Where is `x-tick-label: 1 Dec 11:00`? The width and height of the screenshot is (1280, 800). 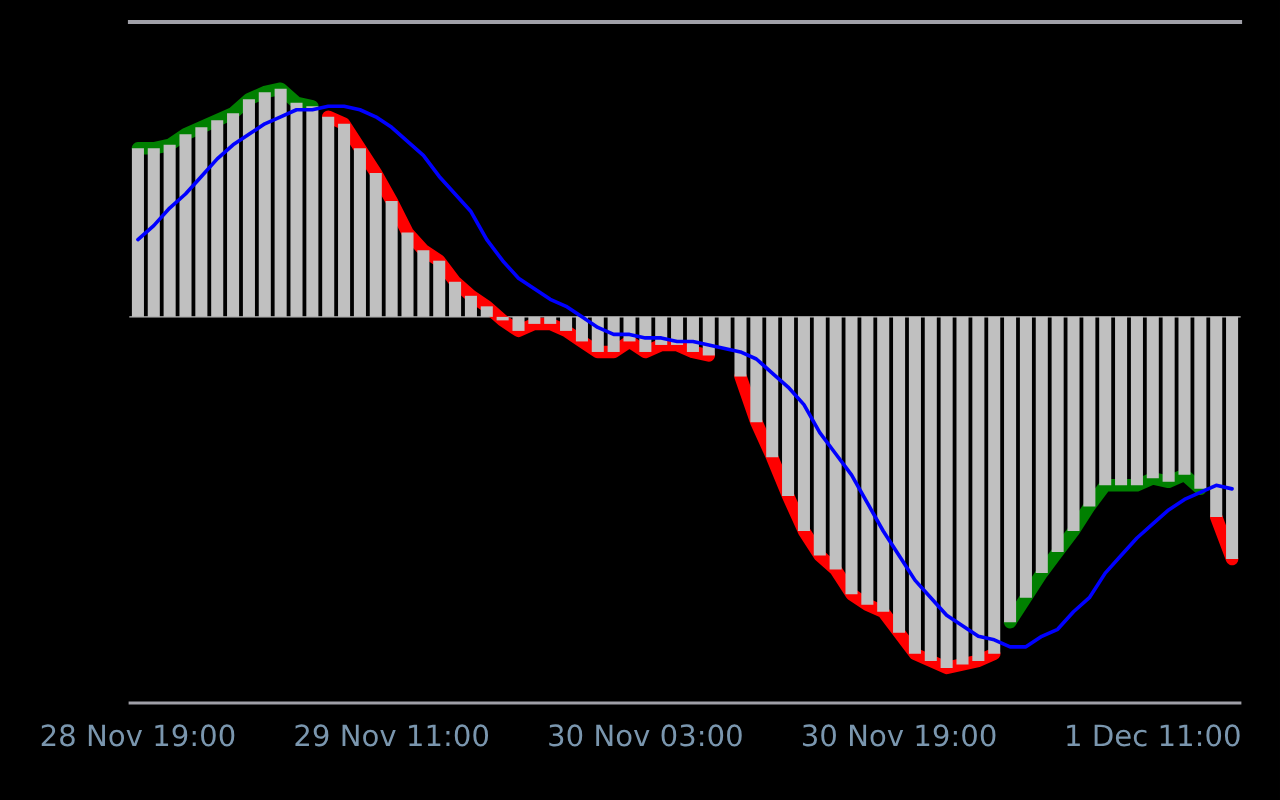
x-tick-label: 1 Dec 11:00 is located at coordinates (1153, 735).